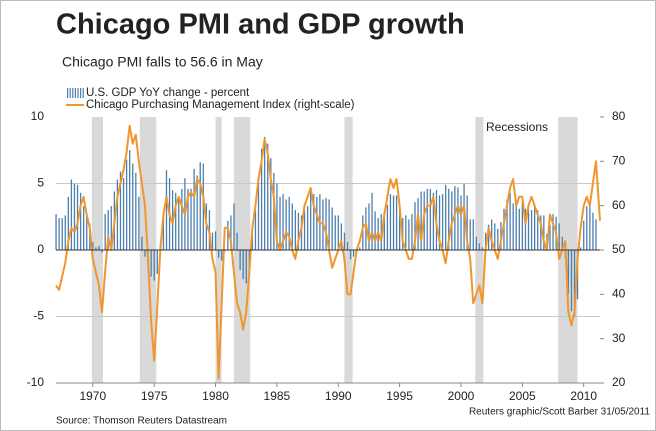 The height and width of the screenshot is (431, 656). Describe the element at coordinates (338, 396) in the screenshot. I see `x-tick-label: 1990` at that location.